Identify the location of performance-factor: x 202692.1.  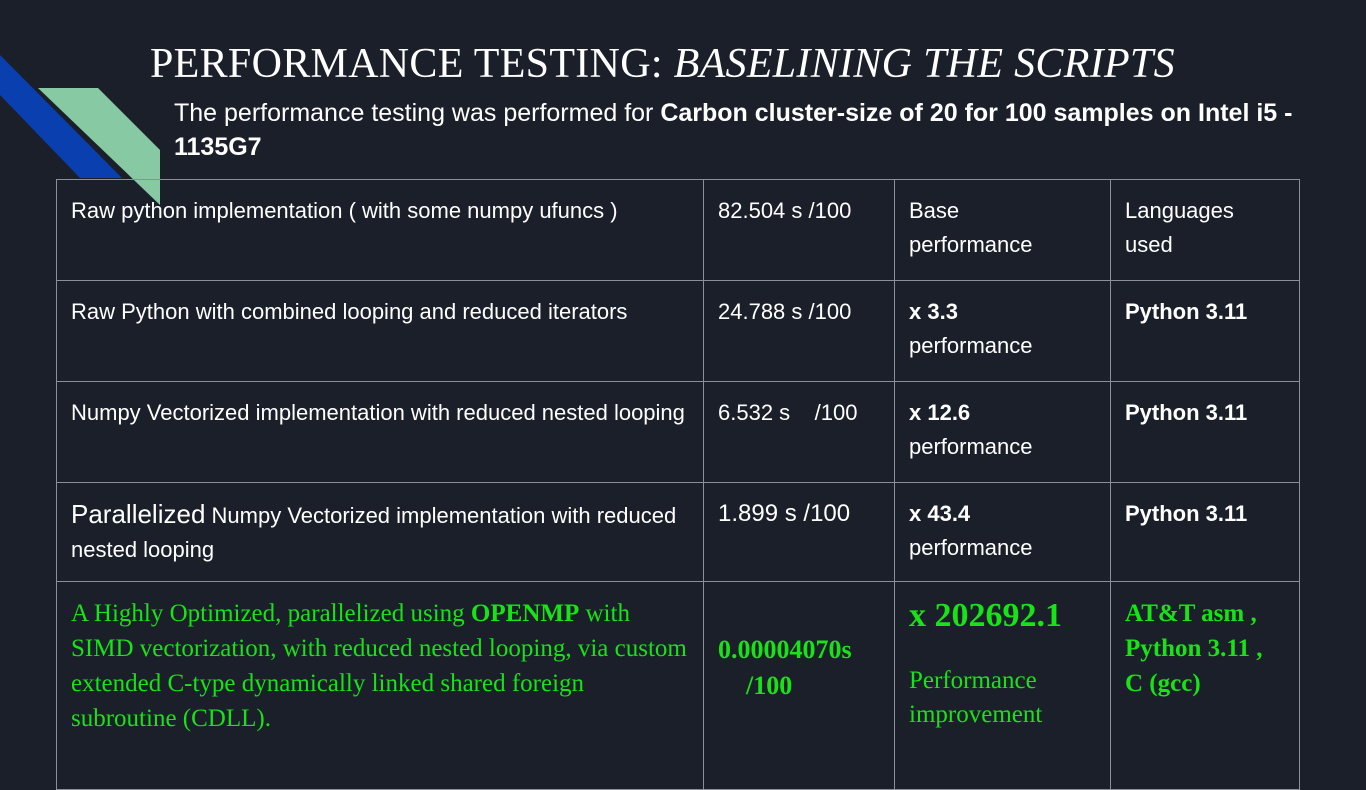
(985, 615).